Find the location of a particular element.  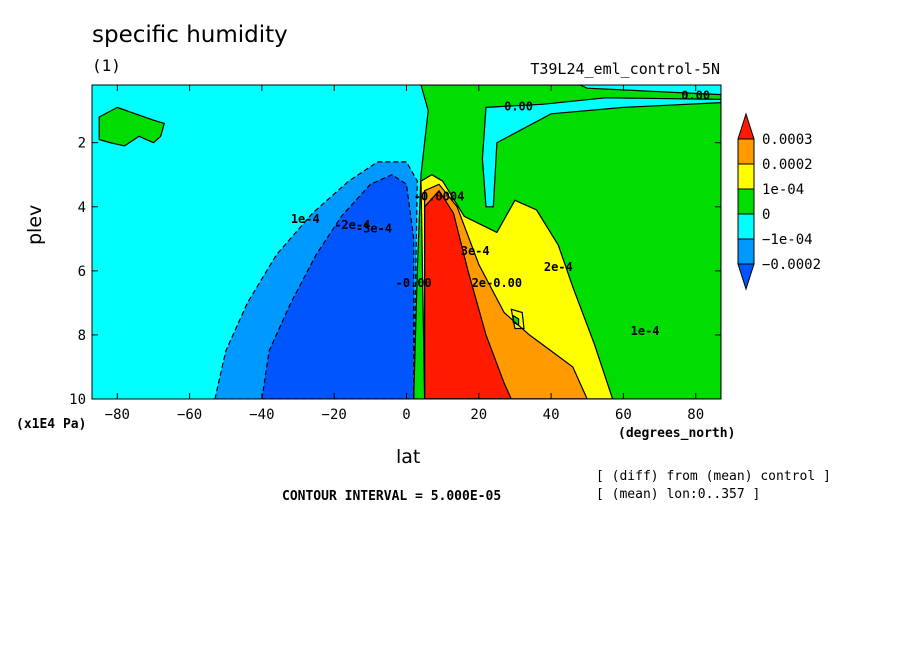

y-tick-label-8: 8 is located at coordinates (82, 336).